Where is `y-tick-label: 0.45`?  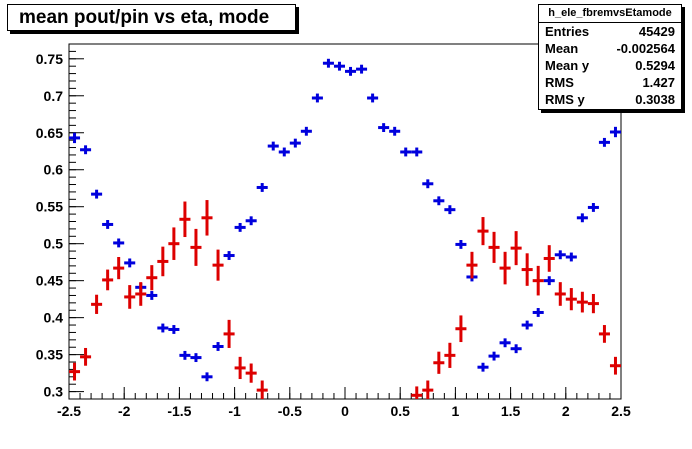 y-tick-label: 0.45 is located at coordinates (49, 281).